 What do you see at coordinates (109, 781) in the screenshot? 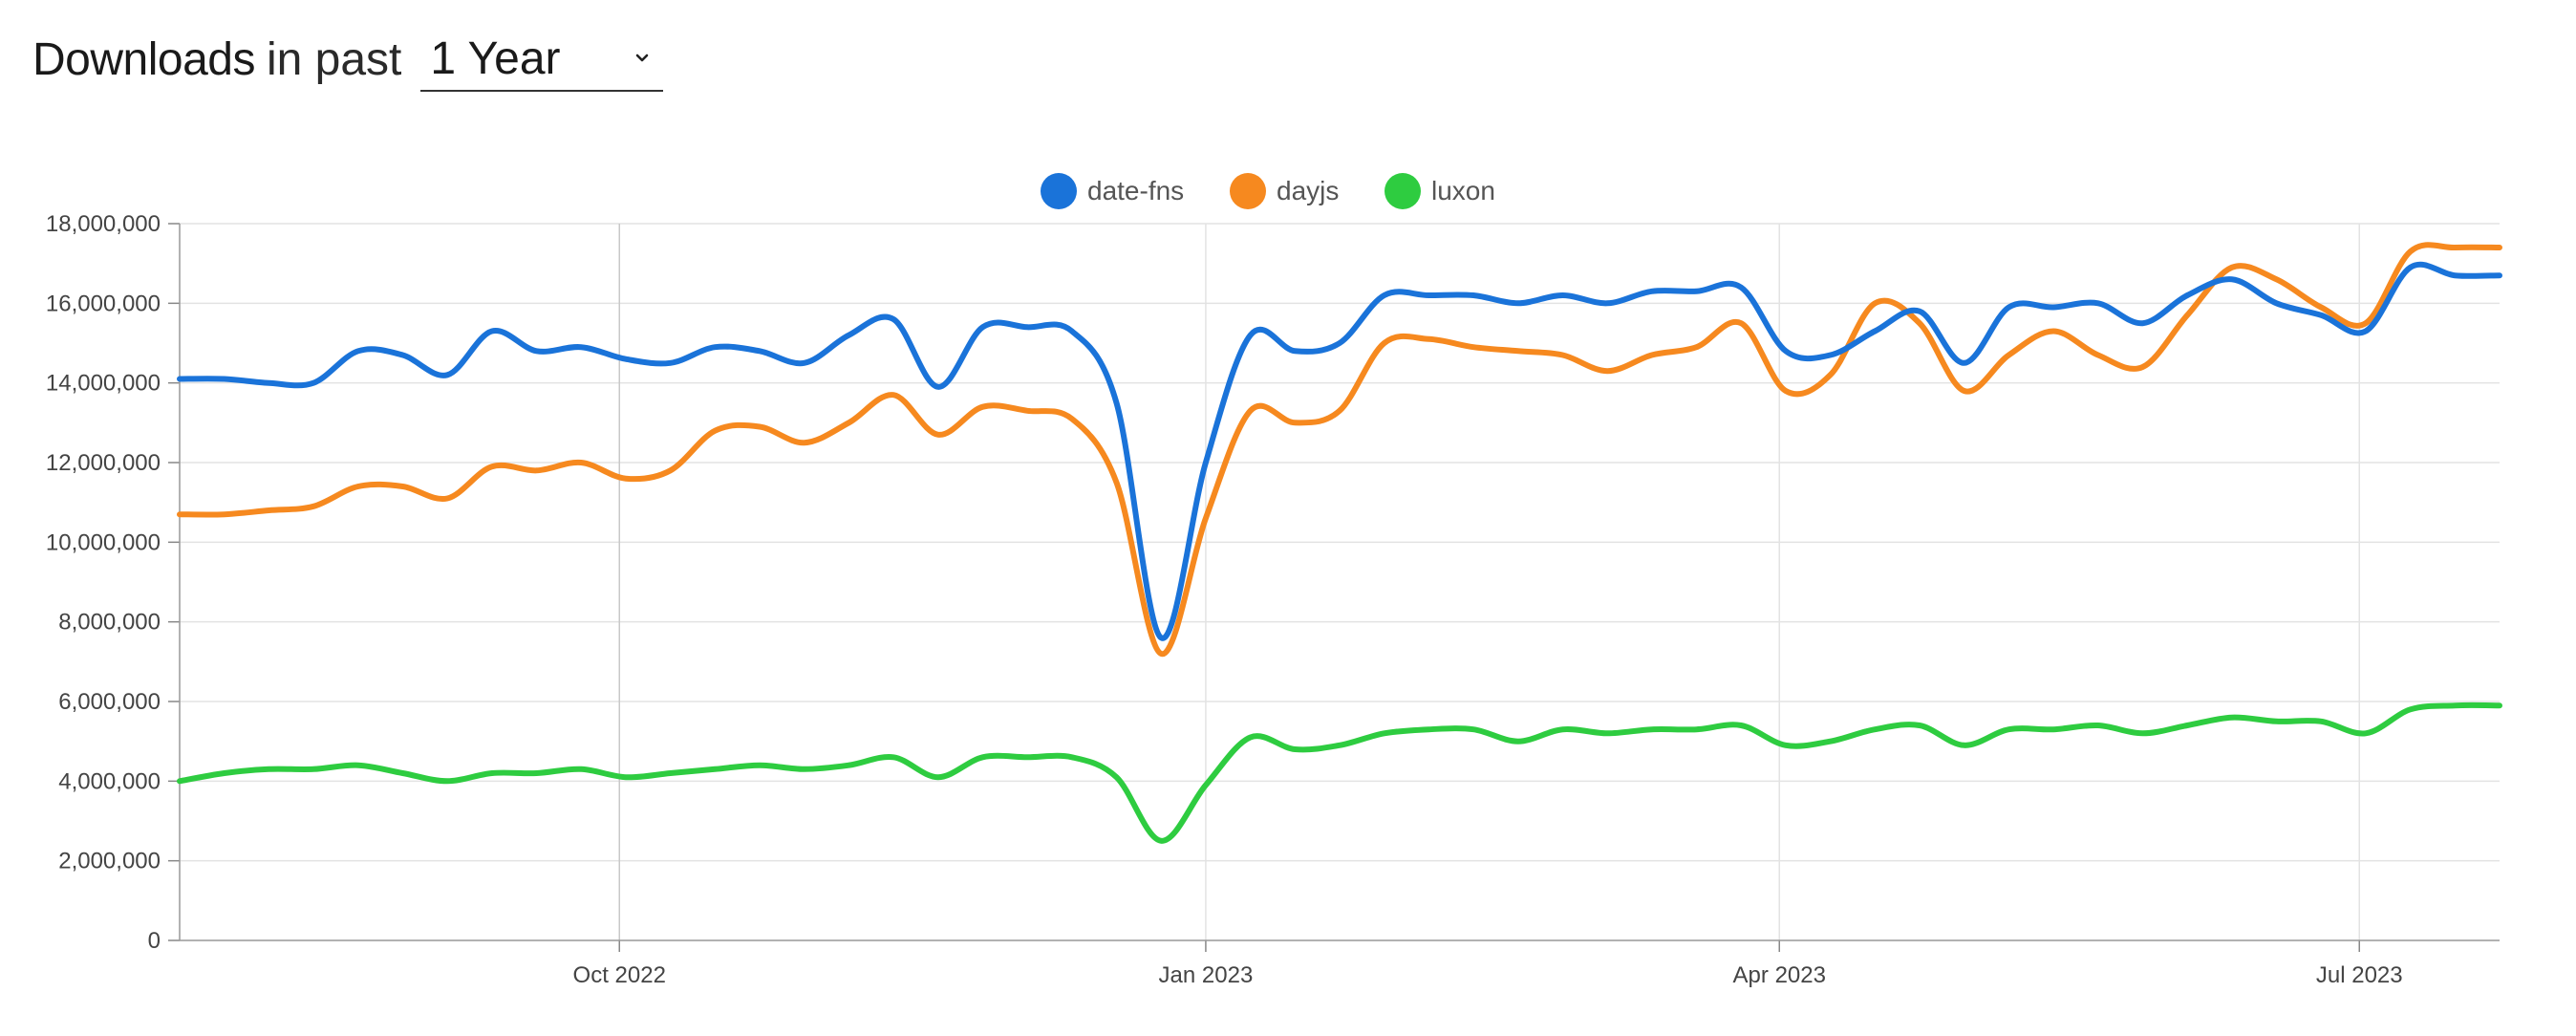
I see `y-tick-label: 4,000,000` at bounding box center [109, 781].